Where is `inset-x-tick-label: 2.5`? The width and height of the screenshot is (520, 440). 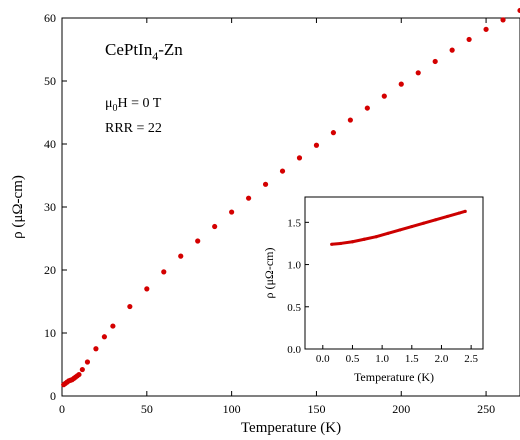 inset-x-tick-label: 2.5 is located at coordinates (471, 359).